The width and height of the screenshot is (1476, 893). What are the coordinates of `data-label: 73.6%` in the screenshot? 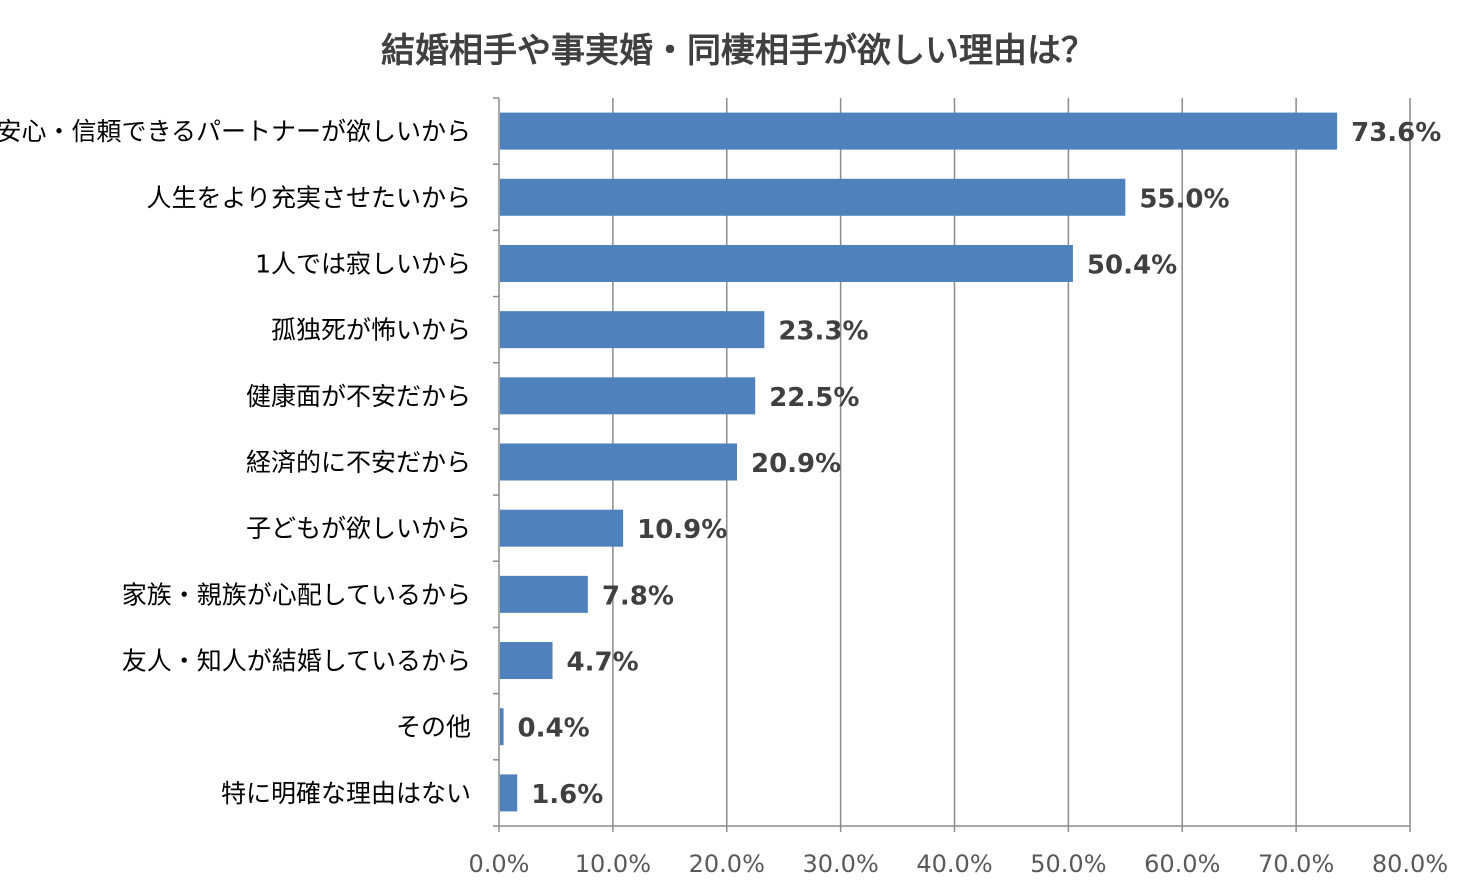 It's located at (1396, 133).